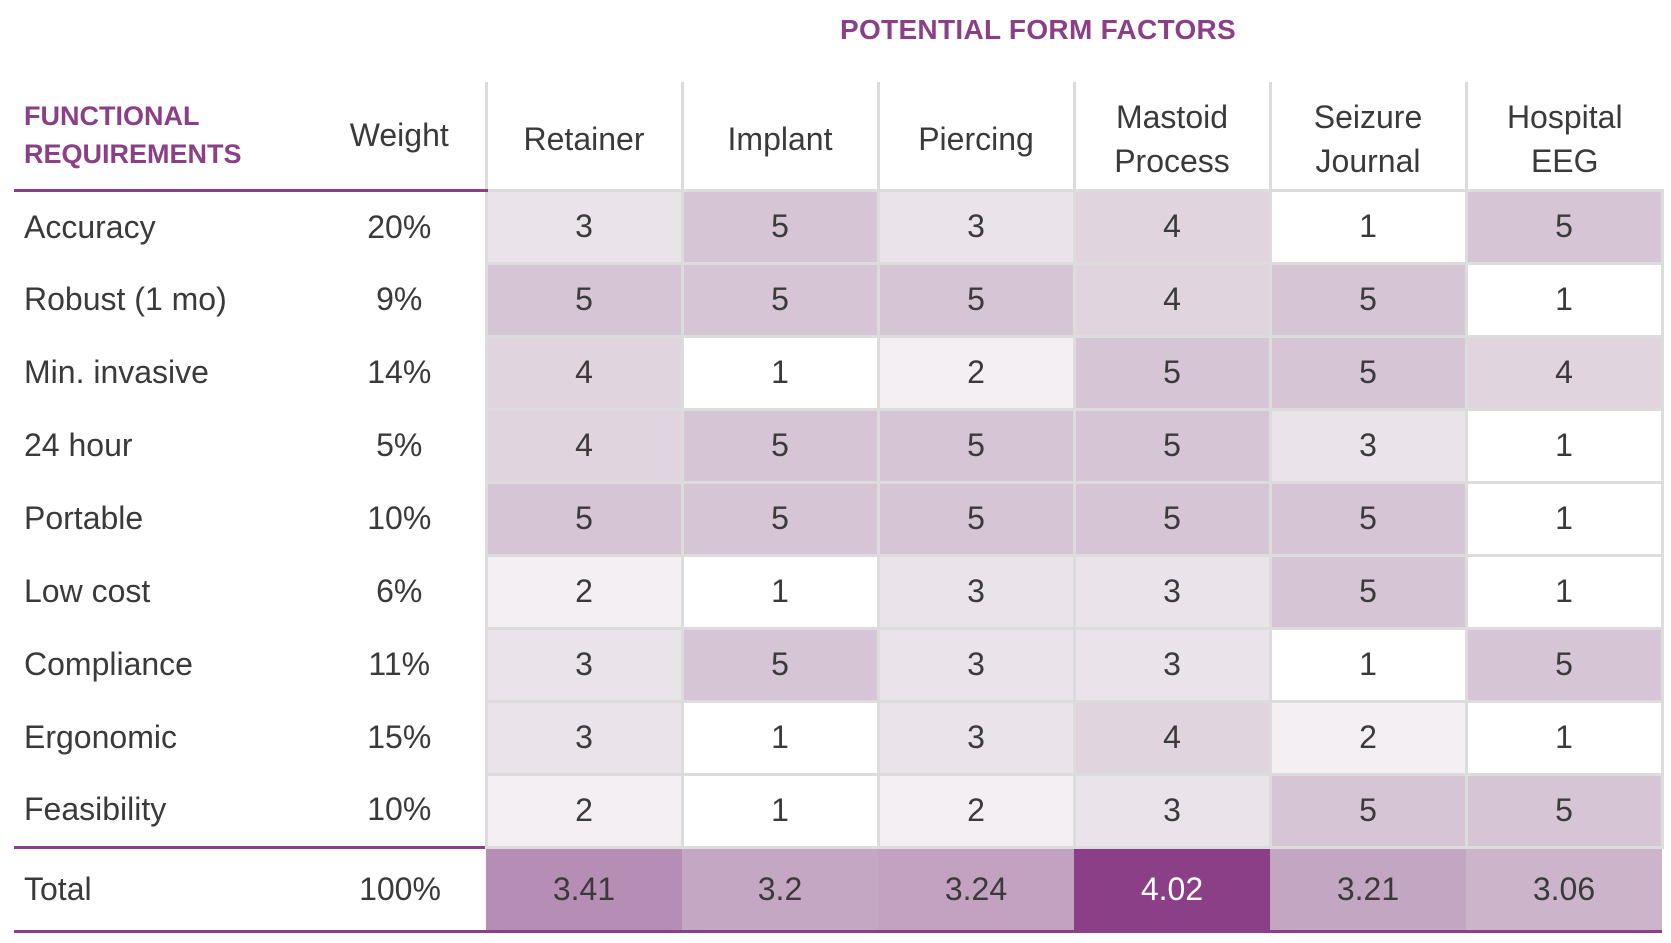 The height and width of the screenshot is (943, 1671). I want to click on weight-cell: 5%, so click(399, 445).